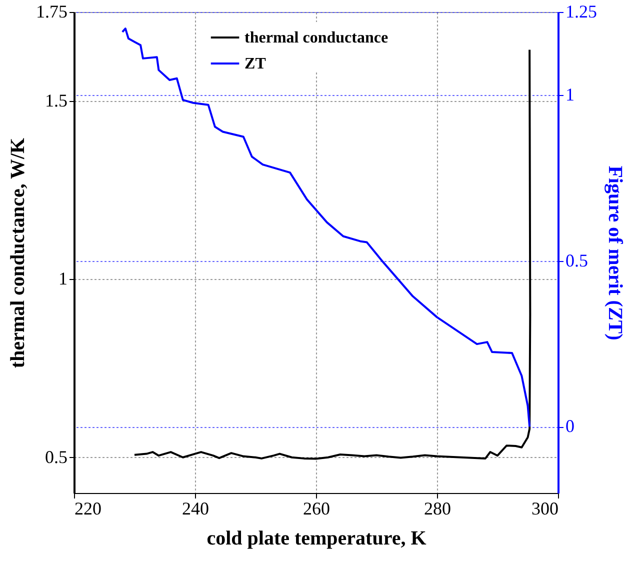 The height and width of the screenshot is (561, 633). What do you see at coordinates (63, 278) in the screenshot?
I see `y-tick-label: 1` at bounding box center [63, 278].